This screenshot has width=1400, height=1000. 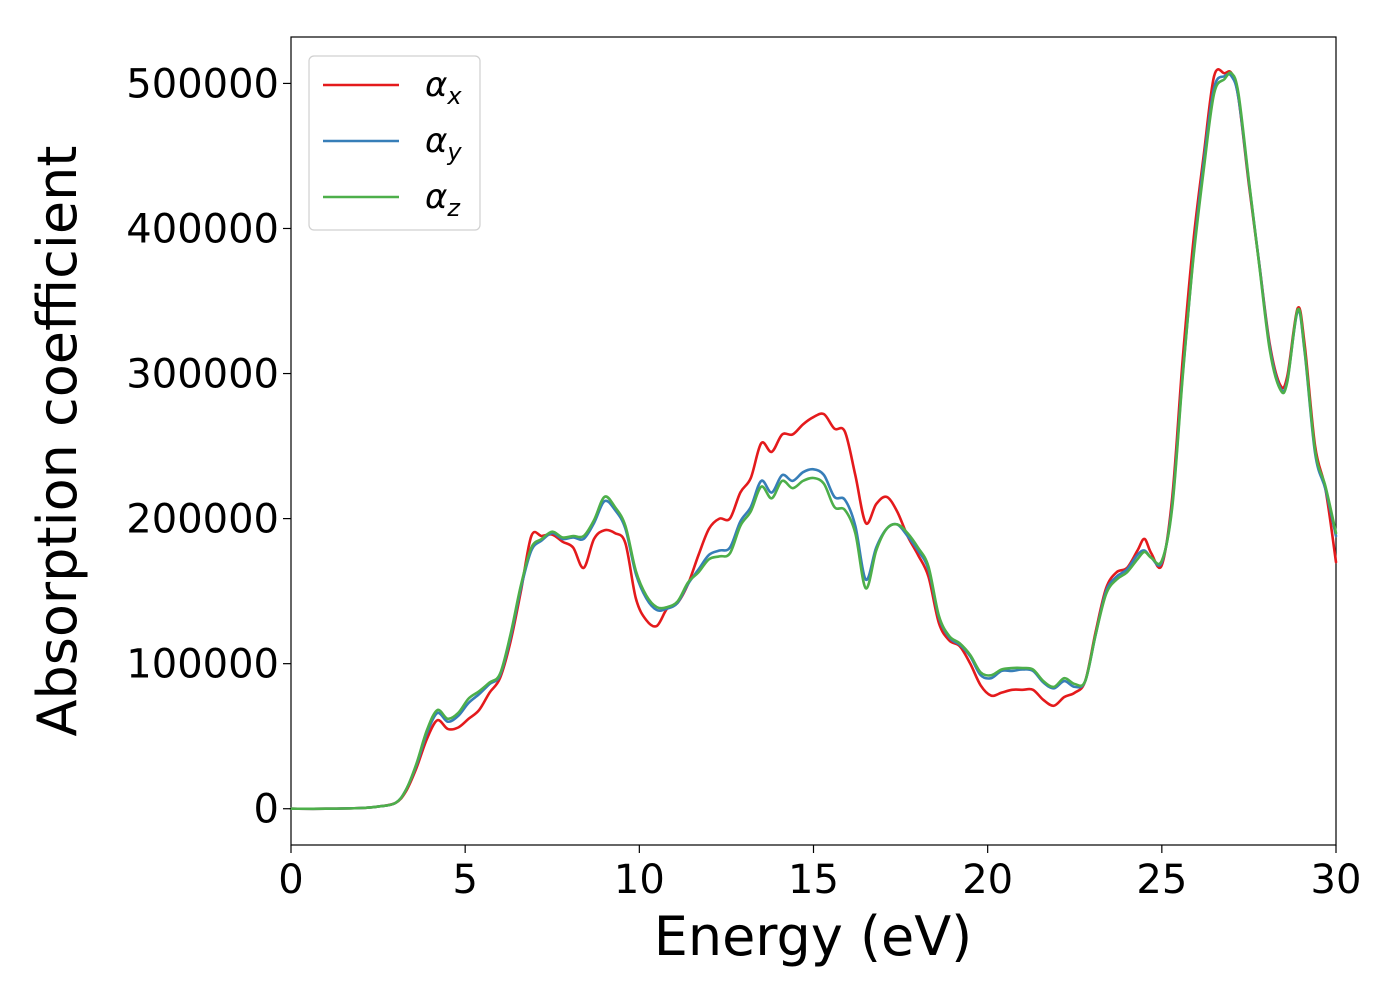 I want to click on y-axis-title: Absorption coefficient, so click(x=57, y=441).